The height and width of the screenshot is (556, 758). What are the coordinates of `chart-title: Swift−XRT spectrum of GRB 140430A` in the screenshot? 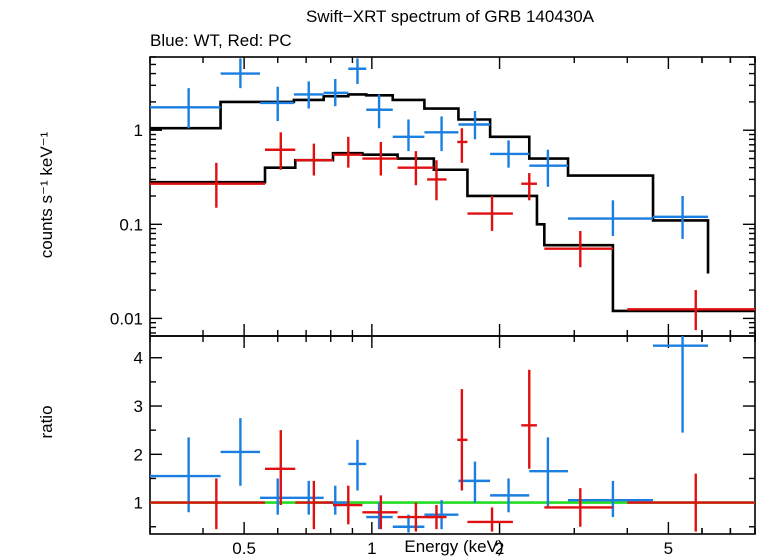 It's located at (450, 16).